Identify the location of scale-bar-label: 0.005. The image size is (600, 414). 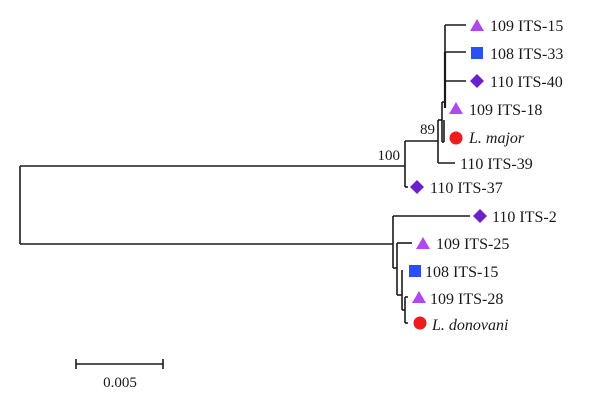
(120, 383).